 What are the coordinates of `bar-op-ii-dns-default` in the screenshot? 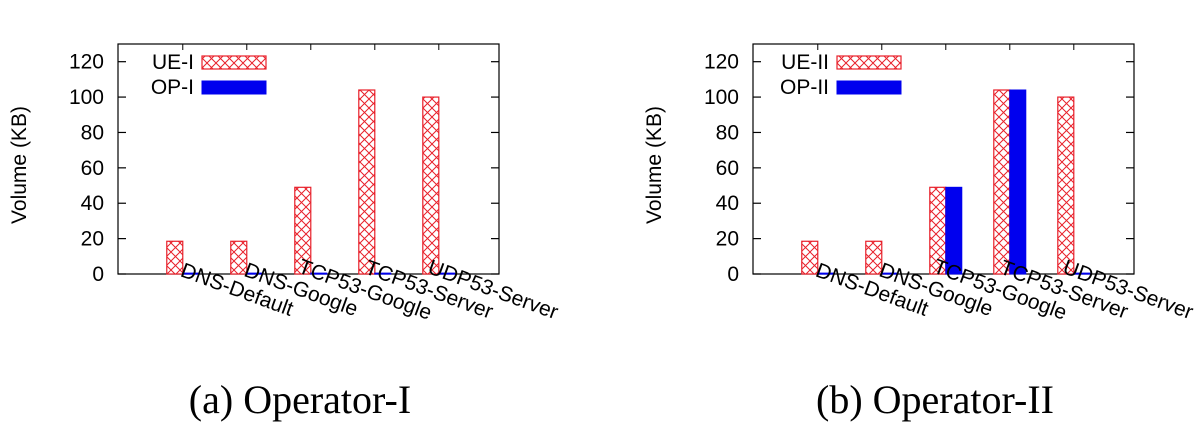 It's located at (826, 273).